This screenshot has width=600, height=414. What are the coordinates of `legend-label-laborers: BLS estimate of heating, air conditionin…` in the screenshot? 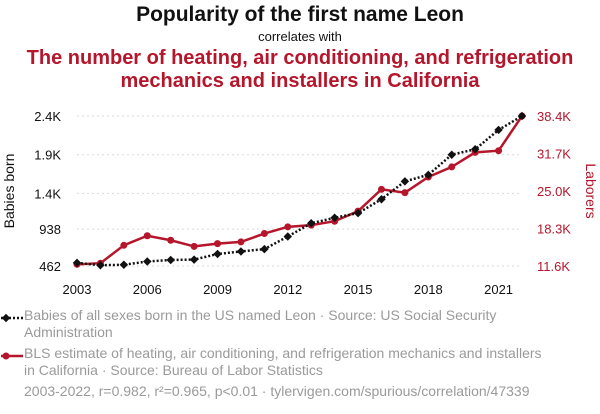 It's located at (283, 361).